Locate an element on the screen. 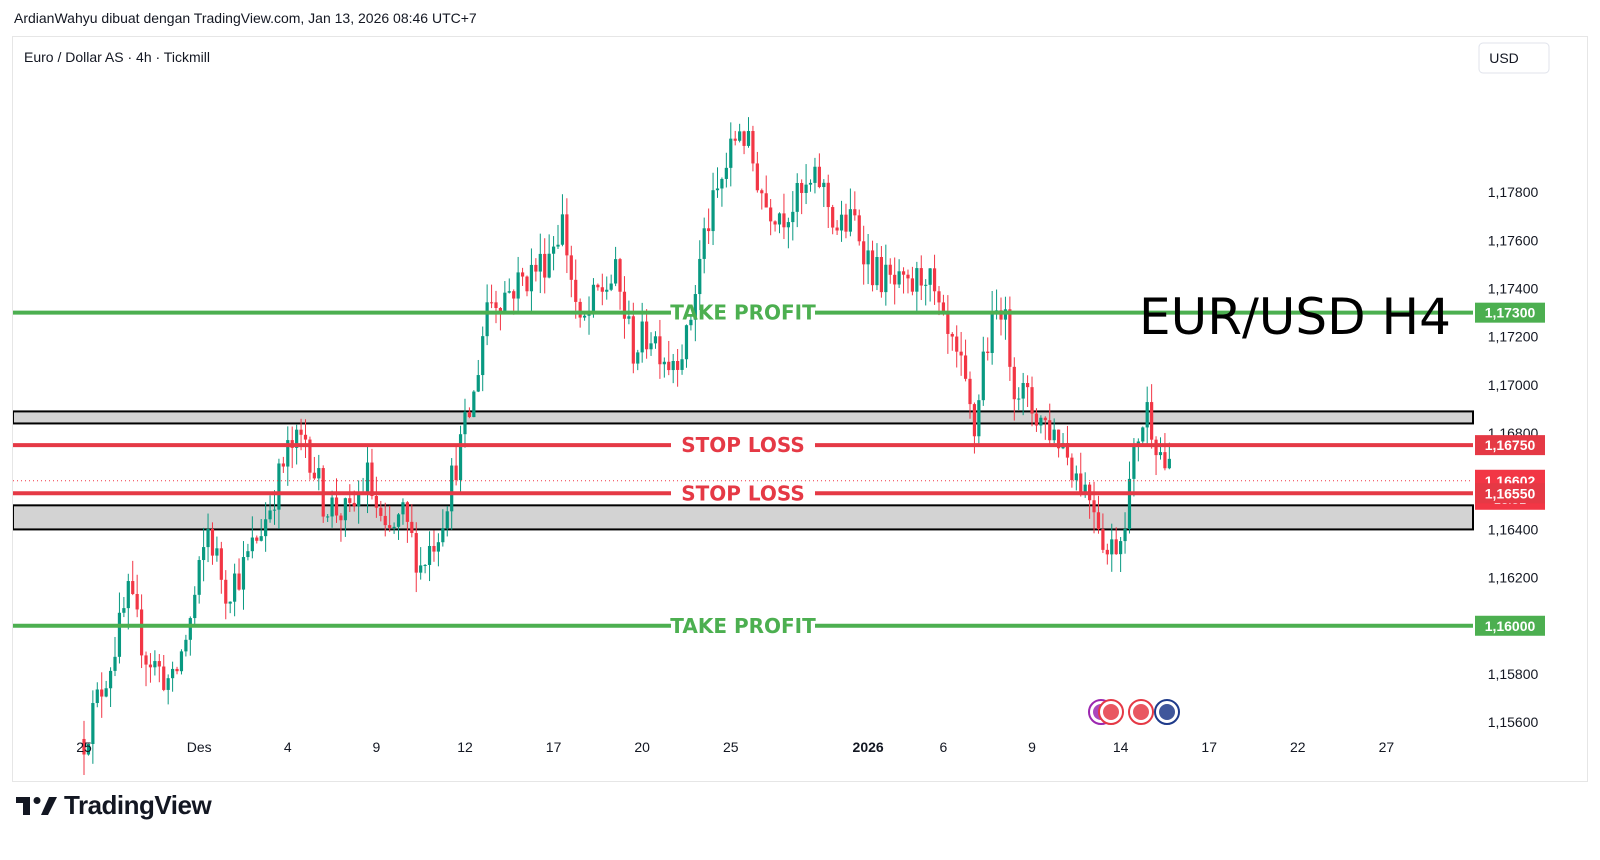  tradingview-logo-icon is located at coordinates (36, 805).